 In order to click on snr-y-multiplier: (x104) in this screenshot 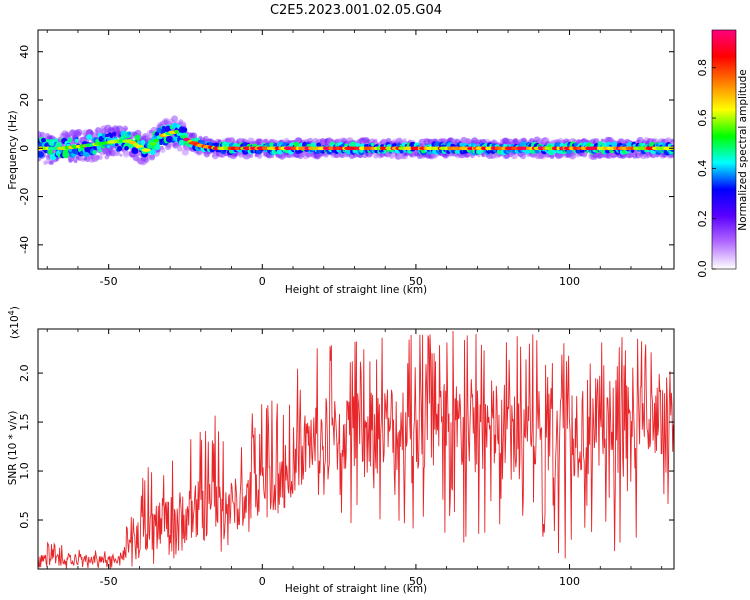, I will do `click(14, 322)`.